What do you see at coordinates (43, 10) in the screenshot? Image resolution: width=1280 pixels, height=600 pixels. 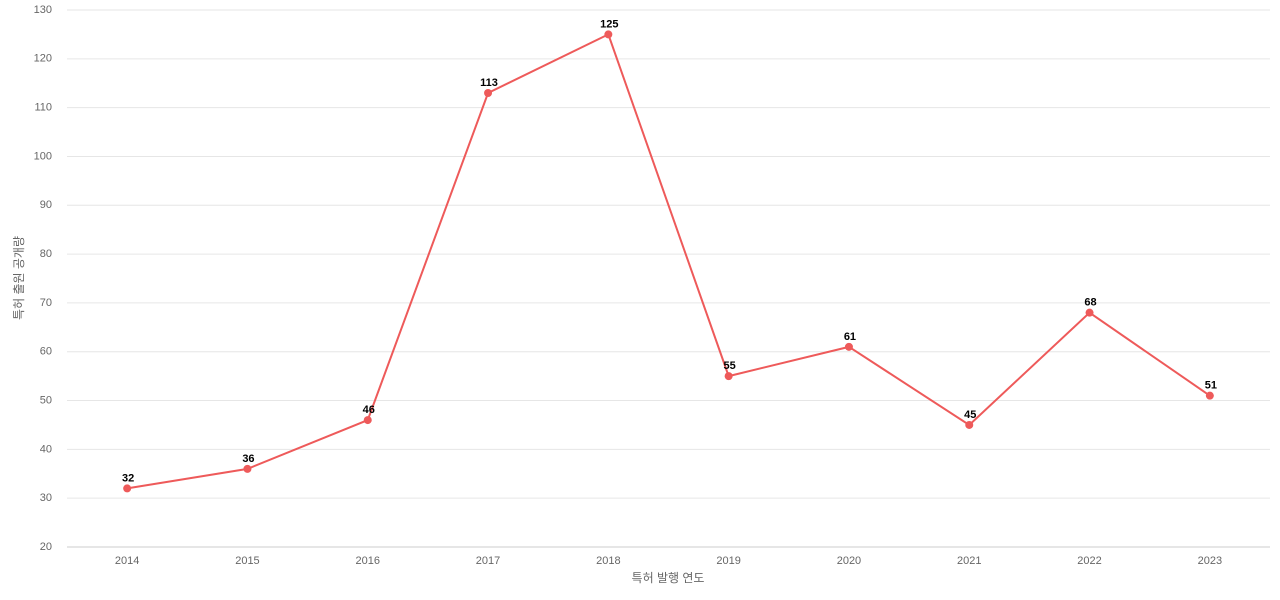 I see `y-tick-label: 130` at bounding box center [43, 10].